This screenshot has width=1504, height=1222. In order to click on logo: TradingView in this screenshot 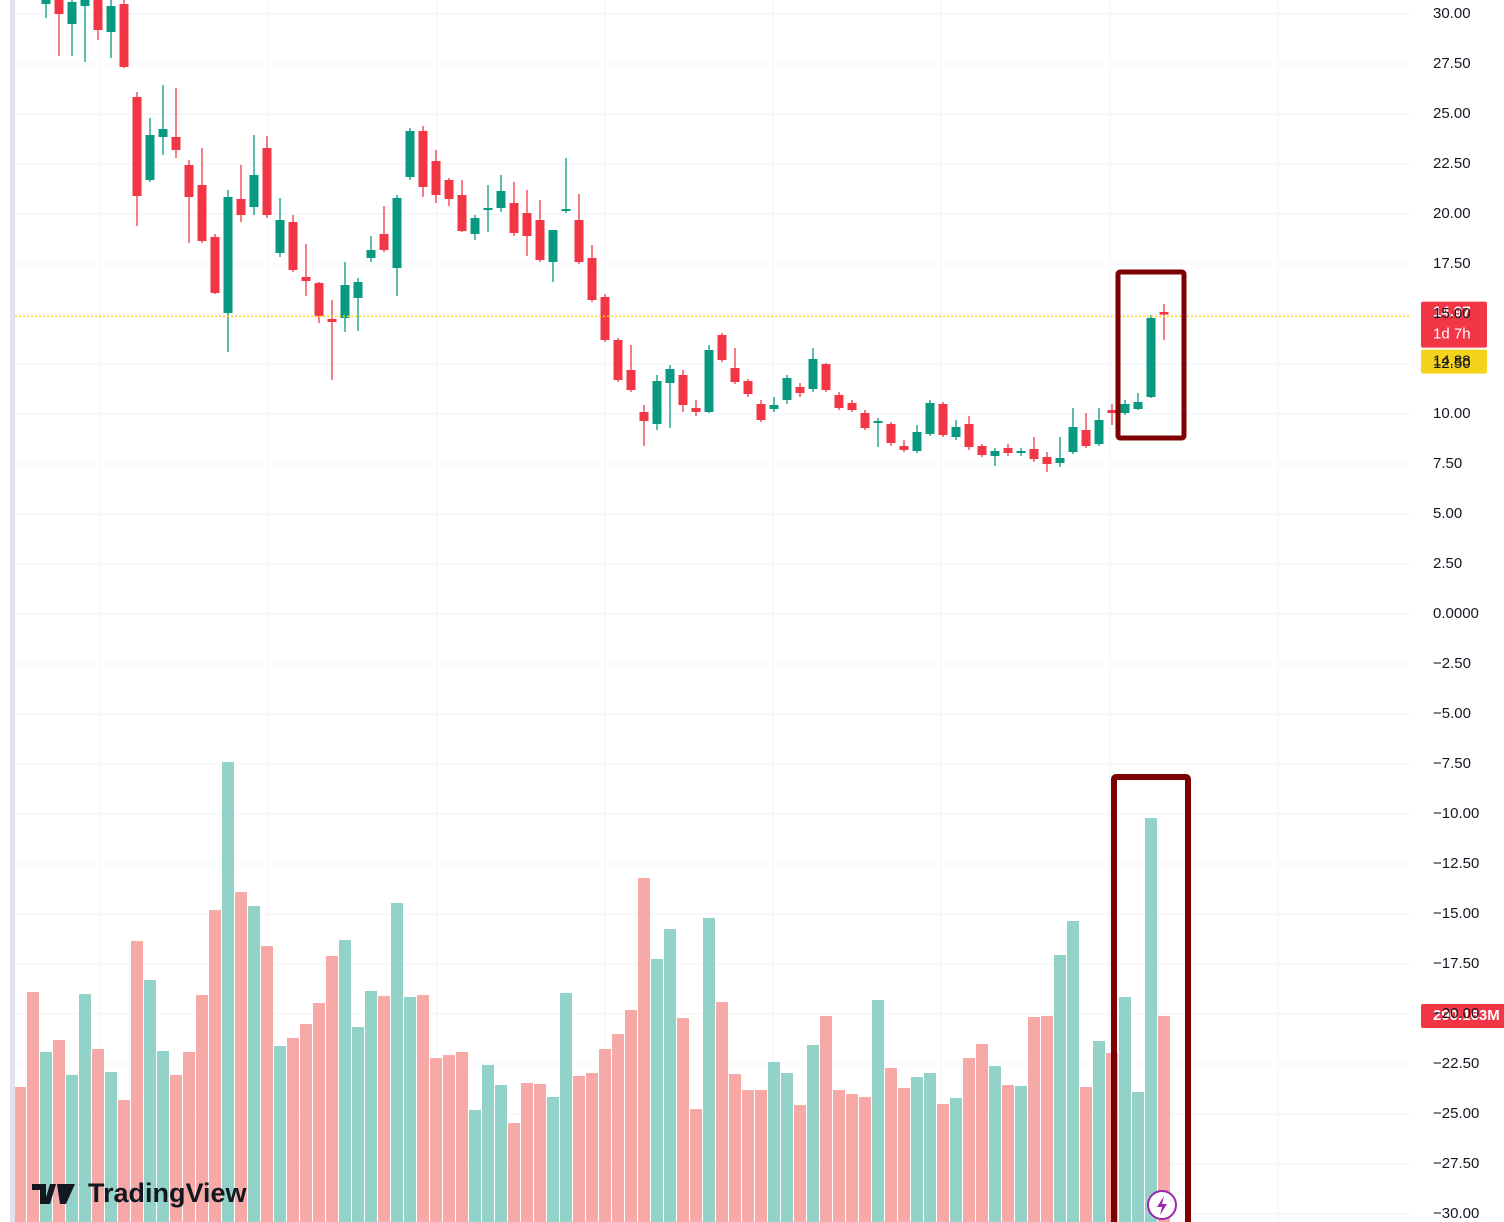, I will do `click(140, 1193)`.